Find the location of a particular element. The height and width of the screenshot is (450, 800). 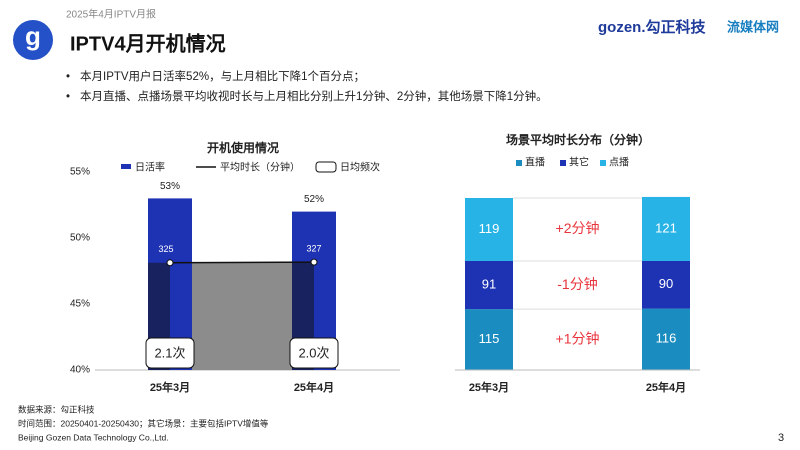

partner-logo: 流媒体网 is located at coordinates (753, 26).